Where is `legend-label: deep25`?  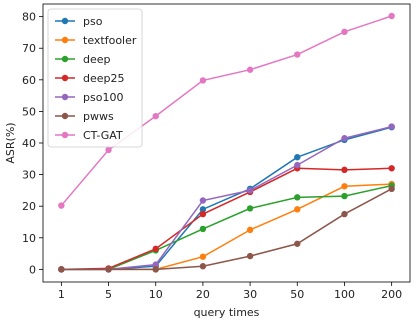
legend-label: deep25 is located at coordinates (104, 78).